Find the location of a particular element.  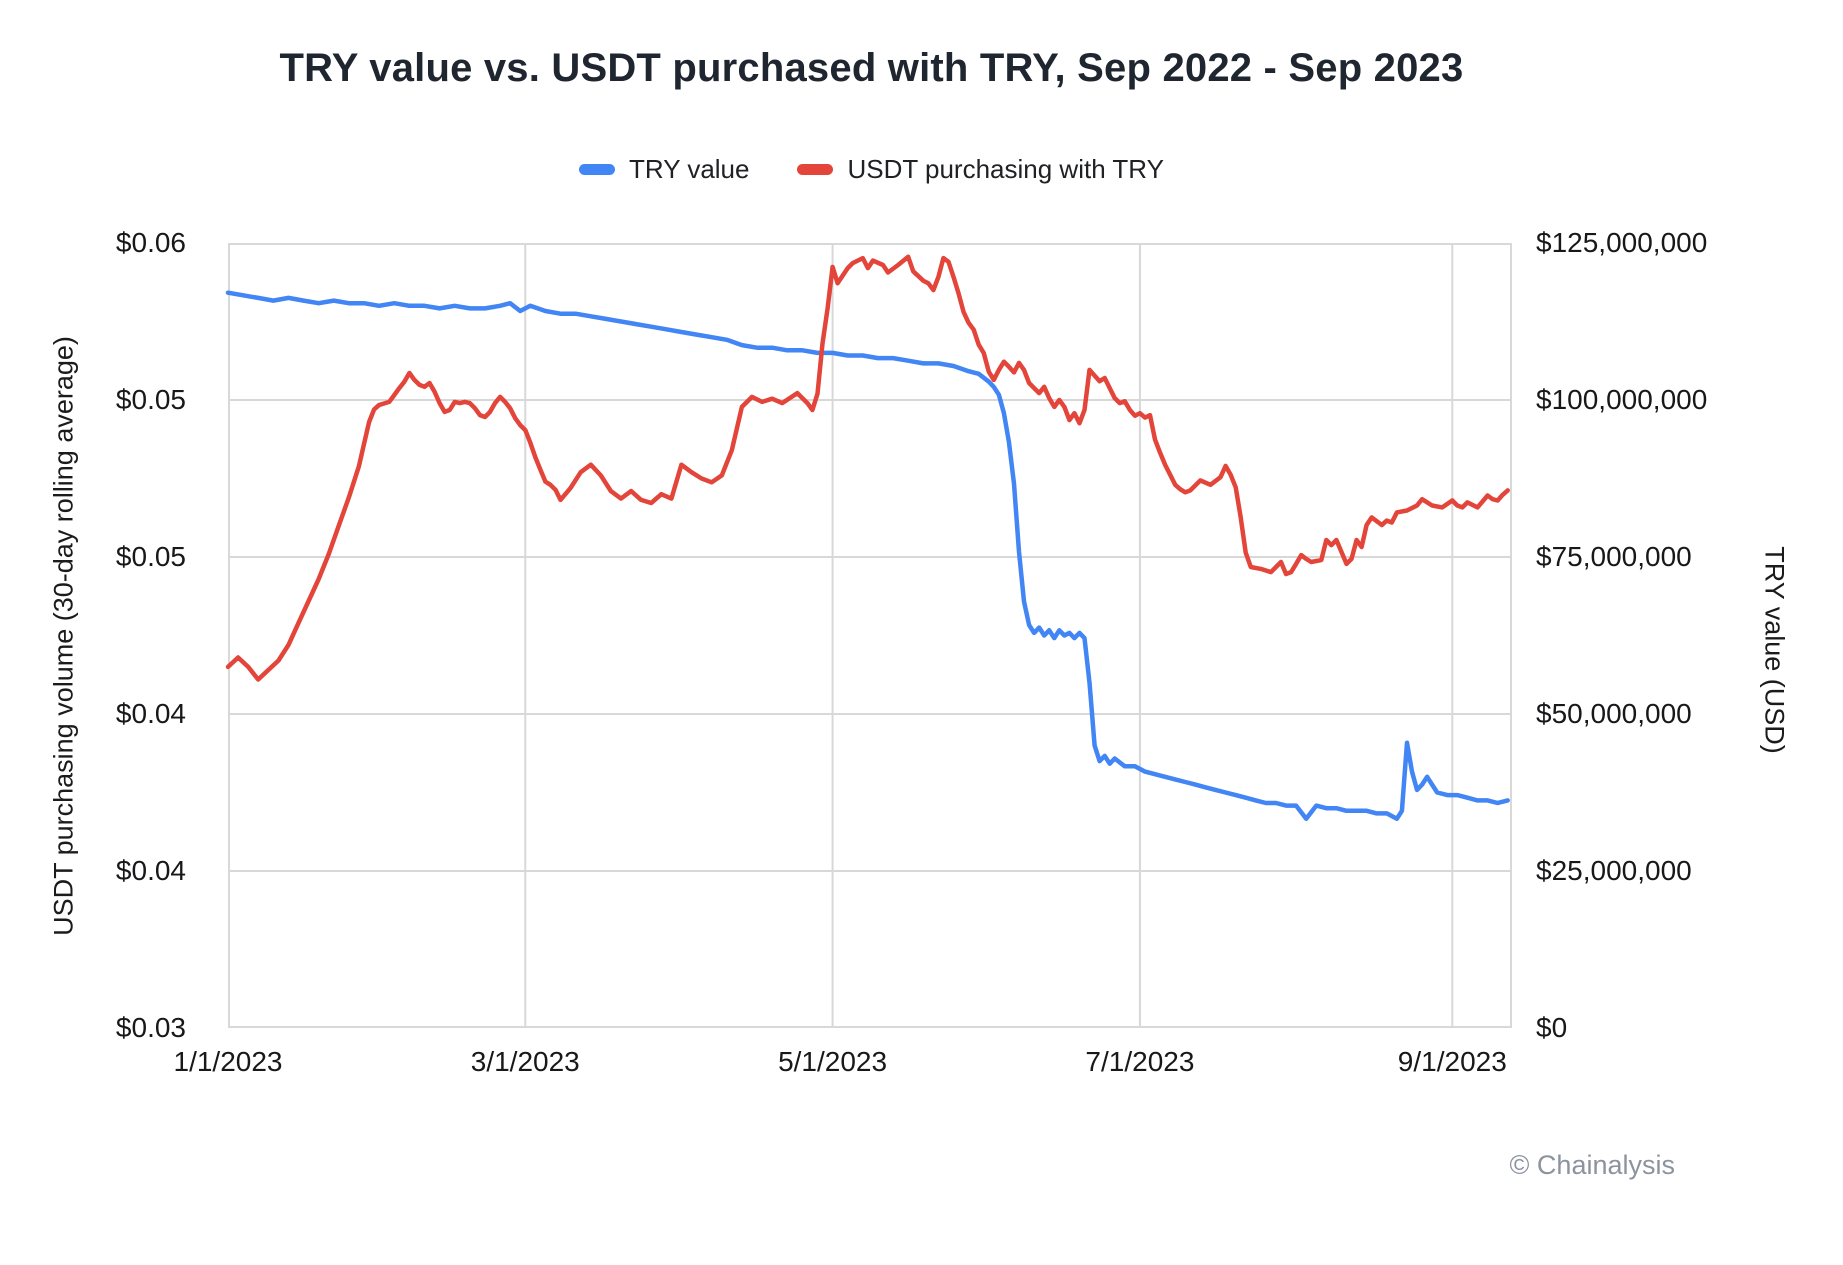

y-axis-tick-right: $100,000,000 is located at coordinates (1622, 399).